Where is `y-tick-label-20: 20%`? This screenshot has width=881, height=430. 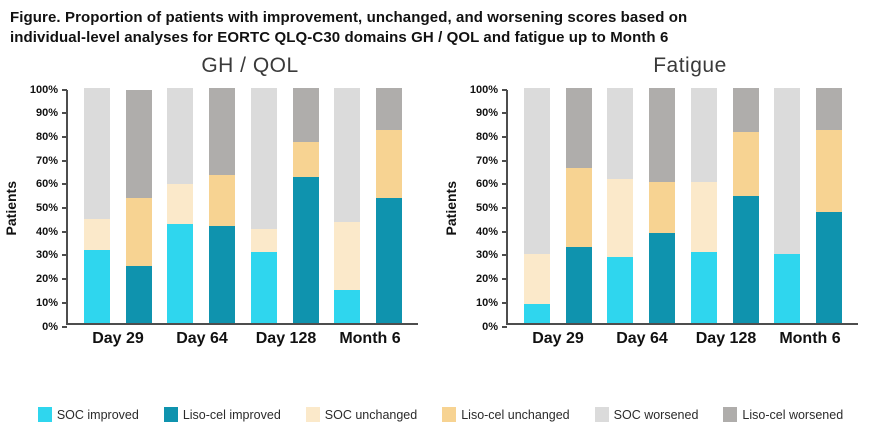
y-tick-label-20: 20% is located at coordinates (46, 279).